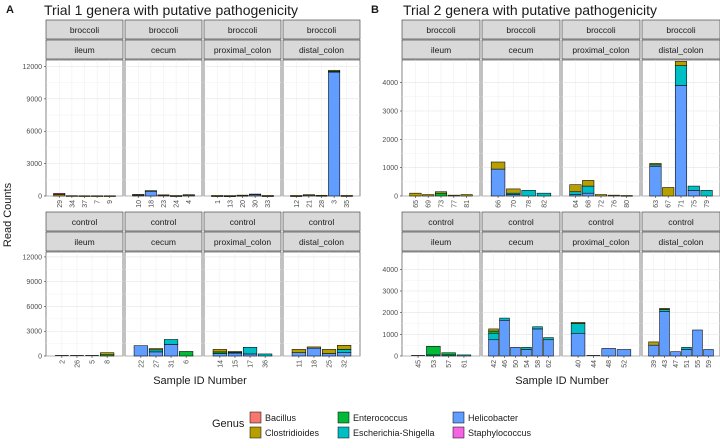 The height and width of the screenshot is (448, 720). What do you see at coordinates (668, 192) in the screenshot?
I see `chart2-p3-bar-67-clostridioides` at bounding box center [668, 192].